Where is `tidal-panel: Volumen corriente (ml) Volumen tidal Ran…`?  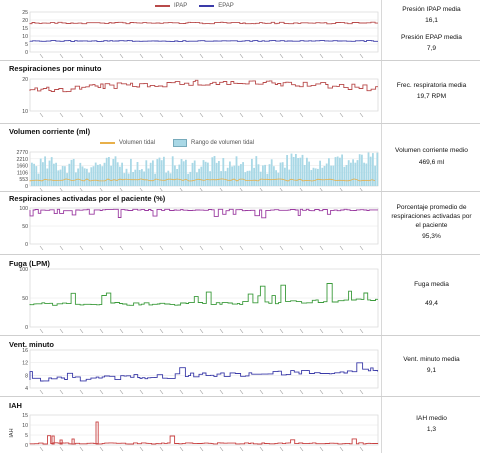
tidal-panel: Volumen corriente (ml) Volumen tidal Ran… is located at coordinates (240, 157).